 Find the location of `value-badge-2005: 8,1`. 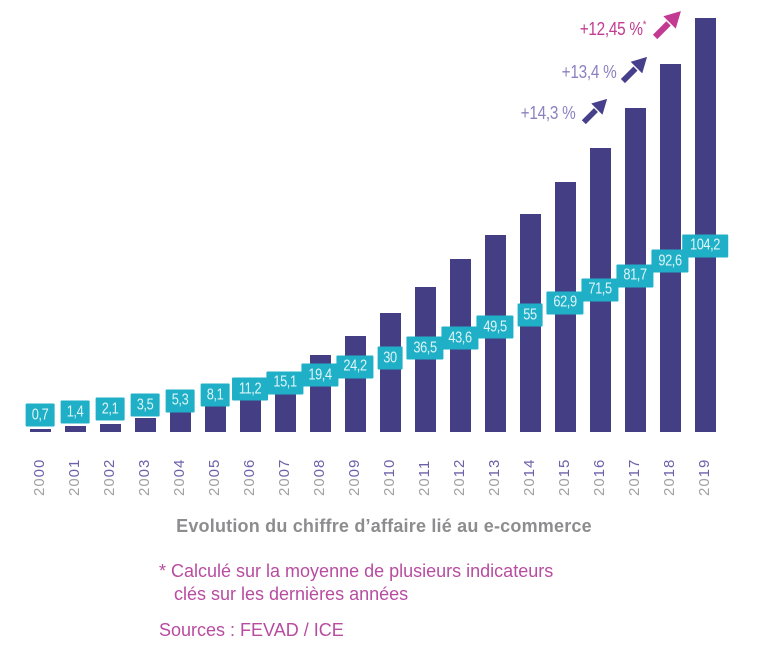

value-badge-2005: 8,1 is located at coordinates (215, 395).